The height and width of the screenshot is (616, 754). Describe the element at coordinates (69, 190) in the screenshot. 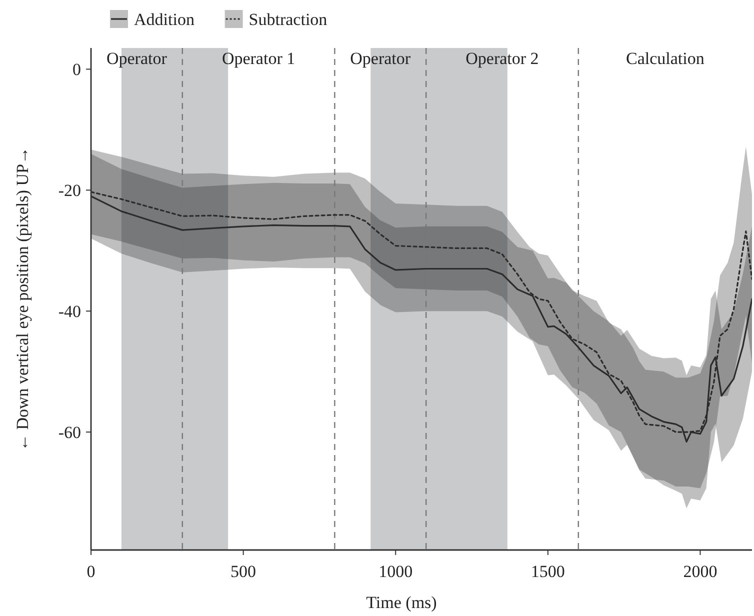

I see `y-tick-label: -20` at that location.